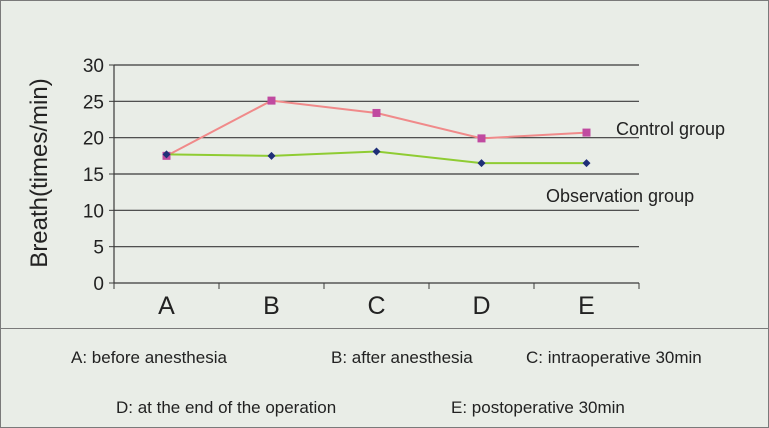  Describe the element at coordinates (586, 163) in the screenshot. I see `data-point-observation-E` at that location.